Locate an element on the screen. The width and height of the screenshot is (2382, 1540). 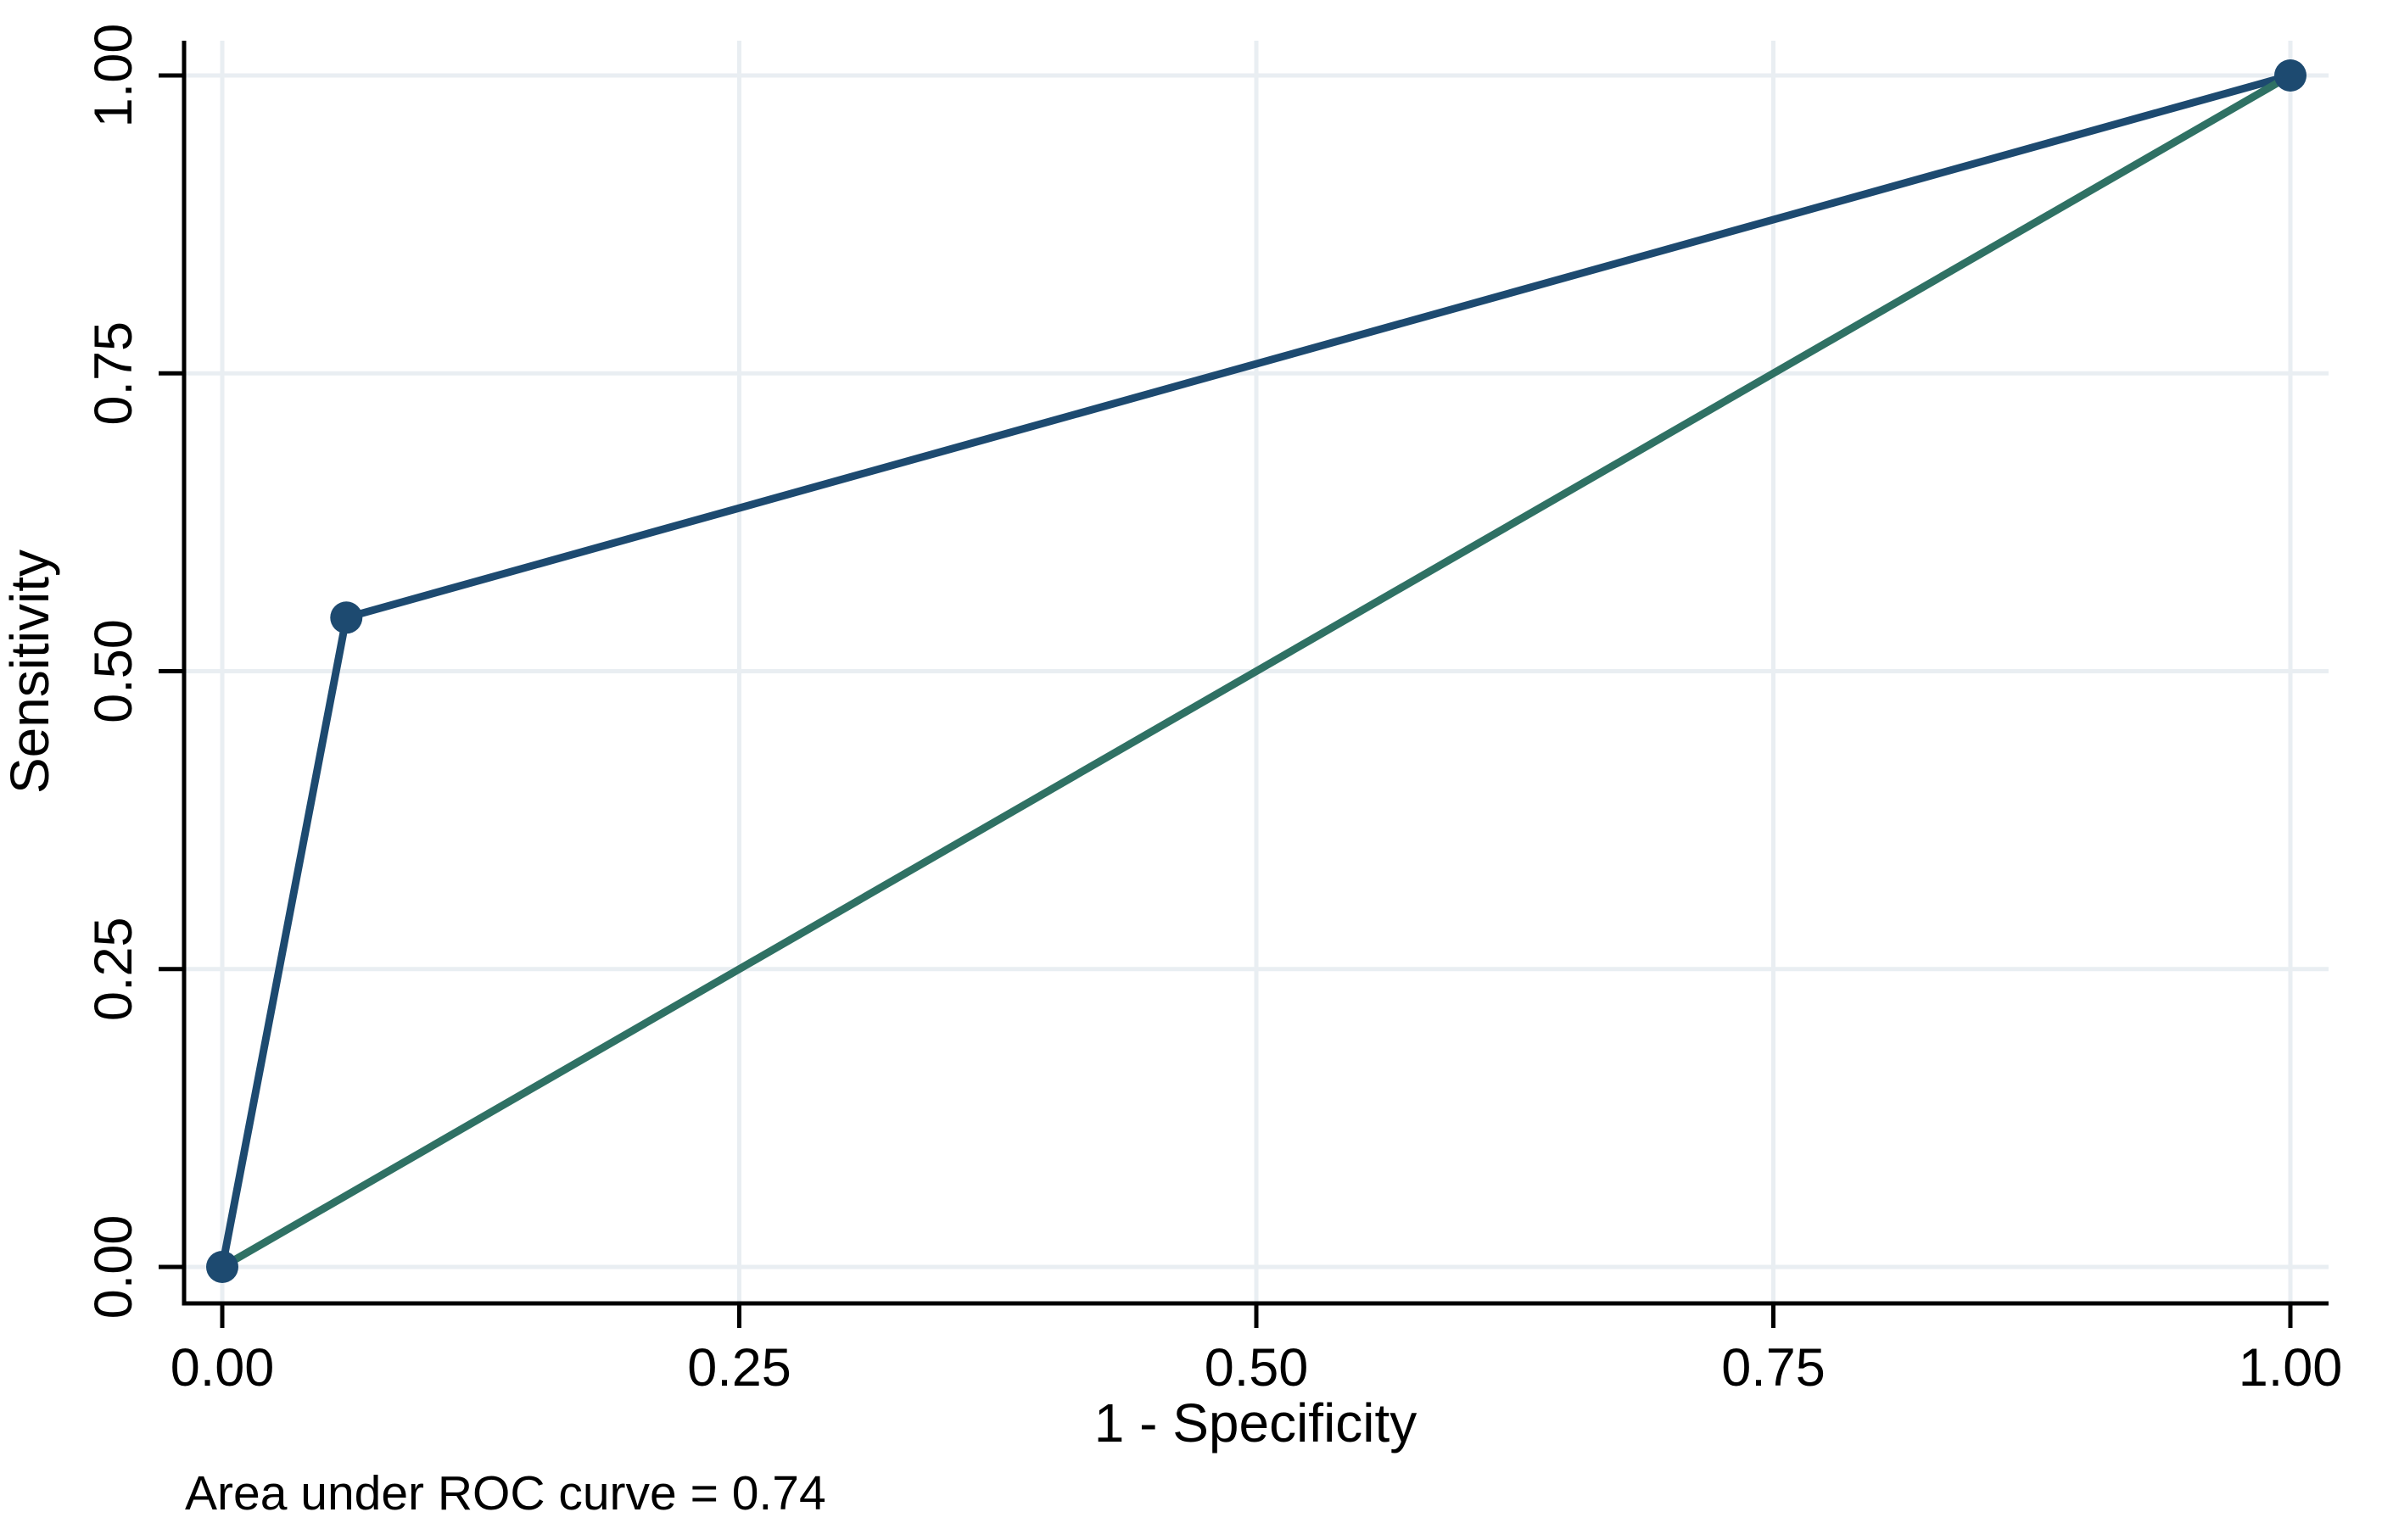
y-axis-tick-label: 0.25 is located at coordinates (114, 969).